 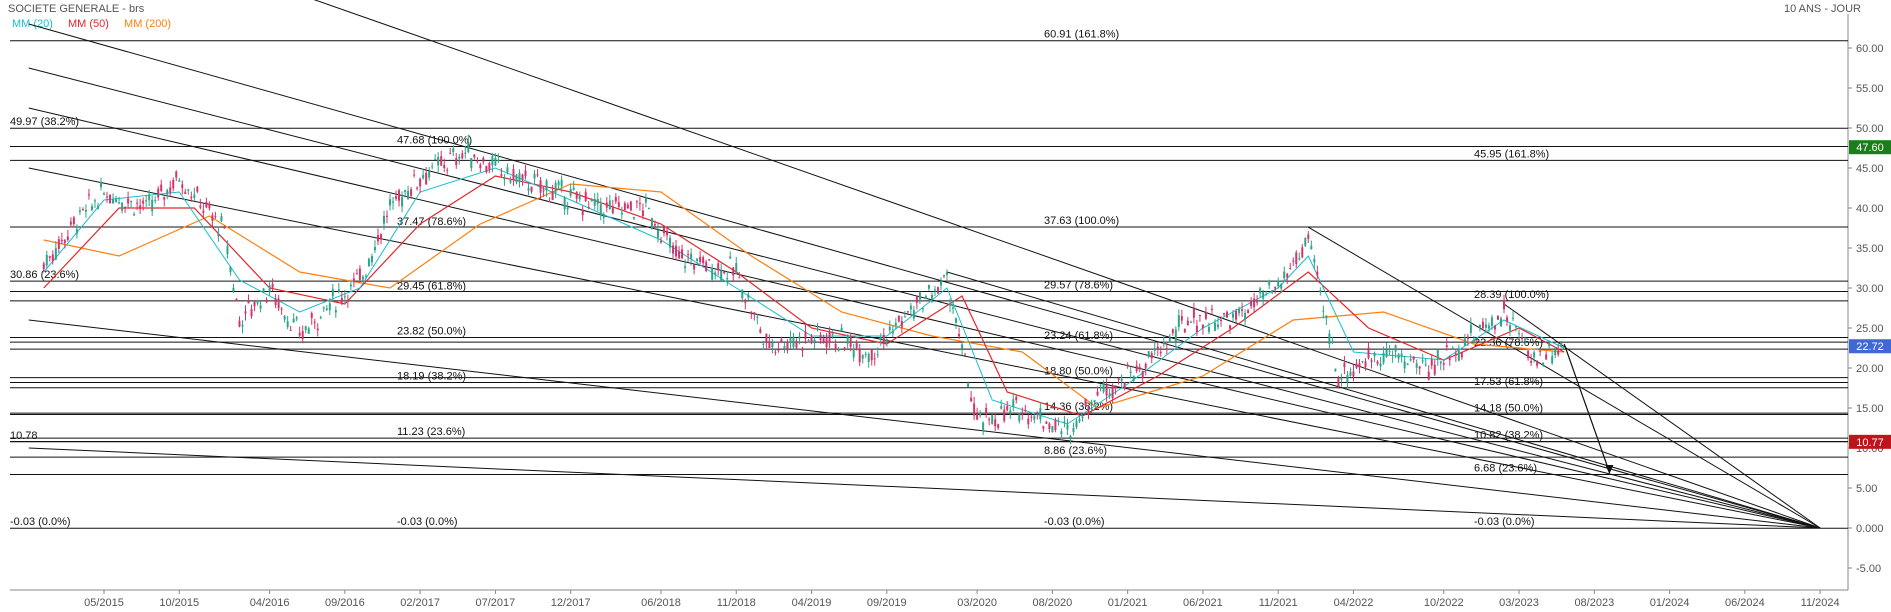 What do you see at coordinates (1511, 154) in the screenshot?
I see `fib-level-label: 45.95 (161.8%)` at bounding box center [1511, 154].